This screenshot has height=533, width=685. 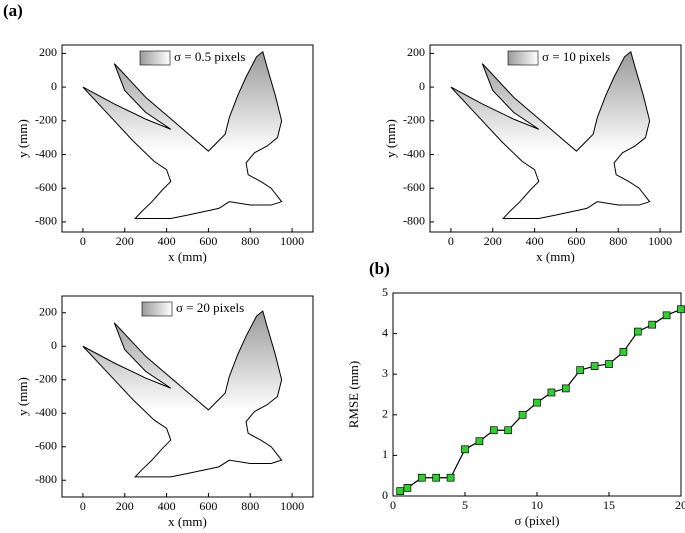 What do you see at coordinates (385, 292) in the screenshot?
I see `y-tick-label: 5` at bounding box center [385, 292].